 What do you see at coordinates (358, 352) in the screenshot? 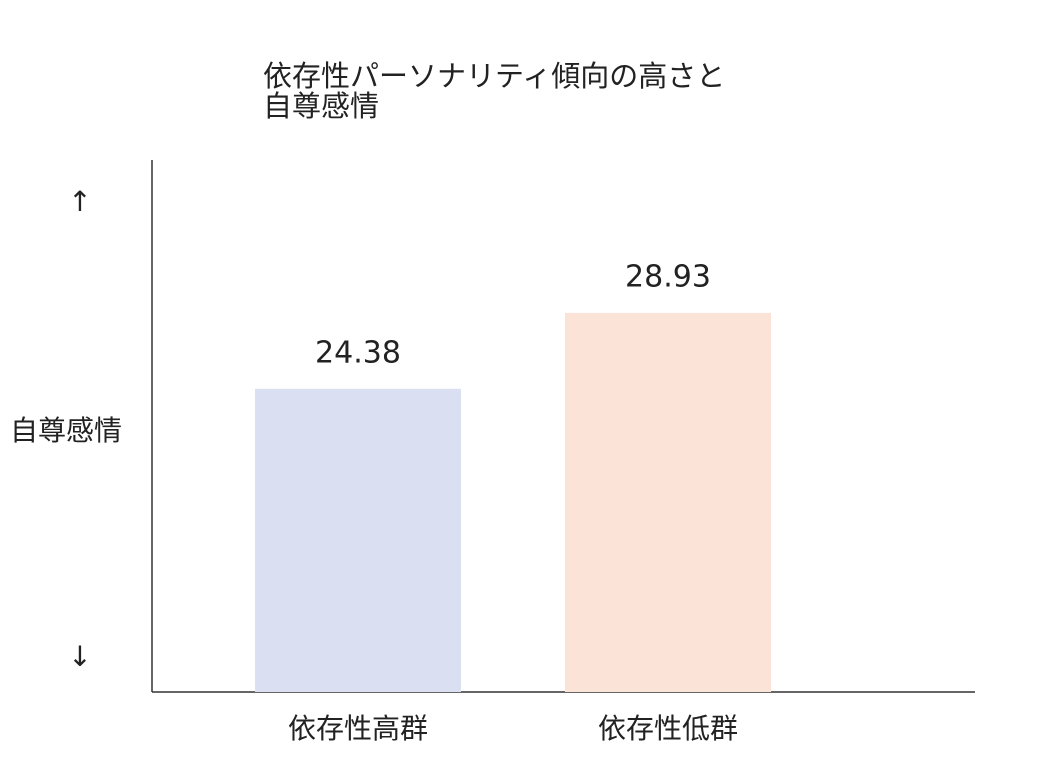
I see `value-label: 24.38` at bounding box center [358, 352].